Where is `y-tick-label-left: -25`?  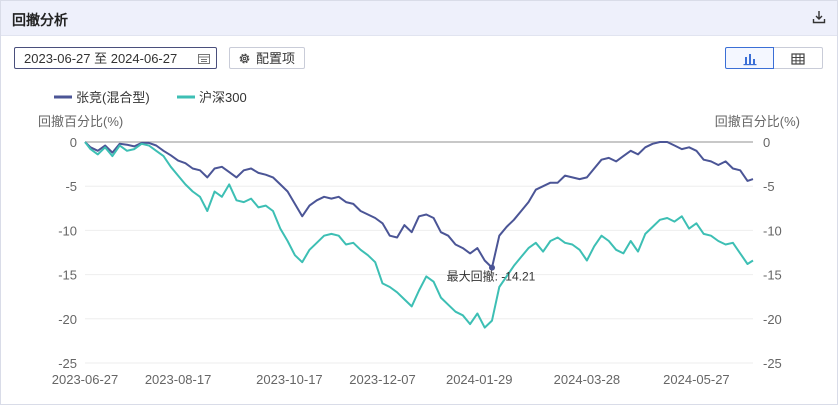
y-tick-label-left: -25 is located at coordinates (67, 363).